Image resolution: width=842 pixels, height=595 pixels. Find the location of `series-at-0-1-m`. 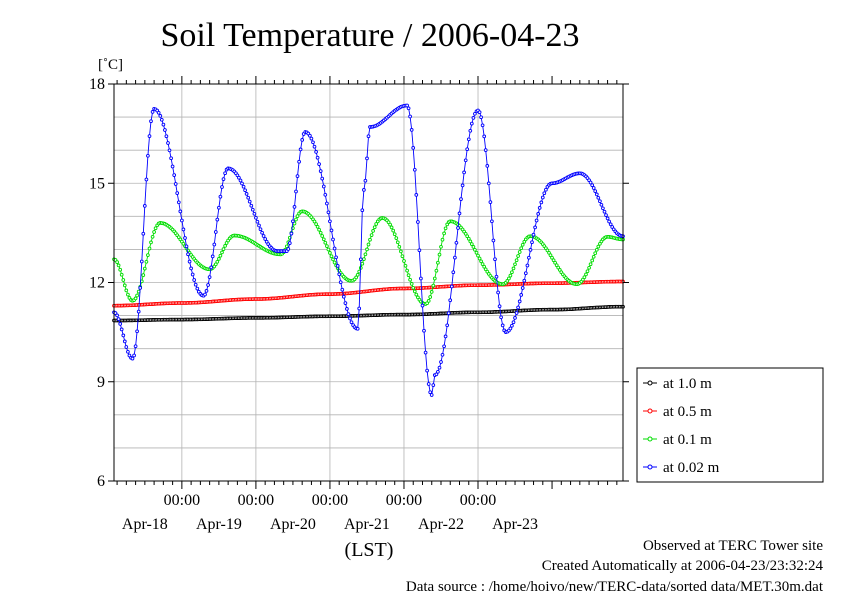

series-at-0-1-m is located at coordinates (368, 257).